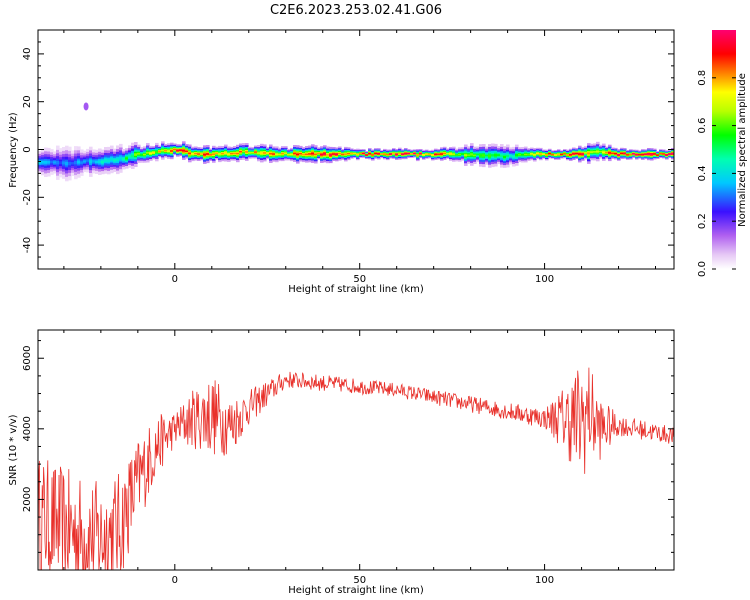 The height and width of the screenshot is (600, 750). What do you see at coordinates (27, 358) in the screenshot?
I see `y-tick-label: 6000` at bounding box center [27, 358].